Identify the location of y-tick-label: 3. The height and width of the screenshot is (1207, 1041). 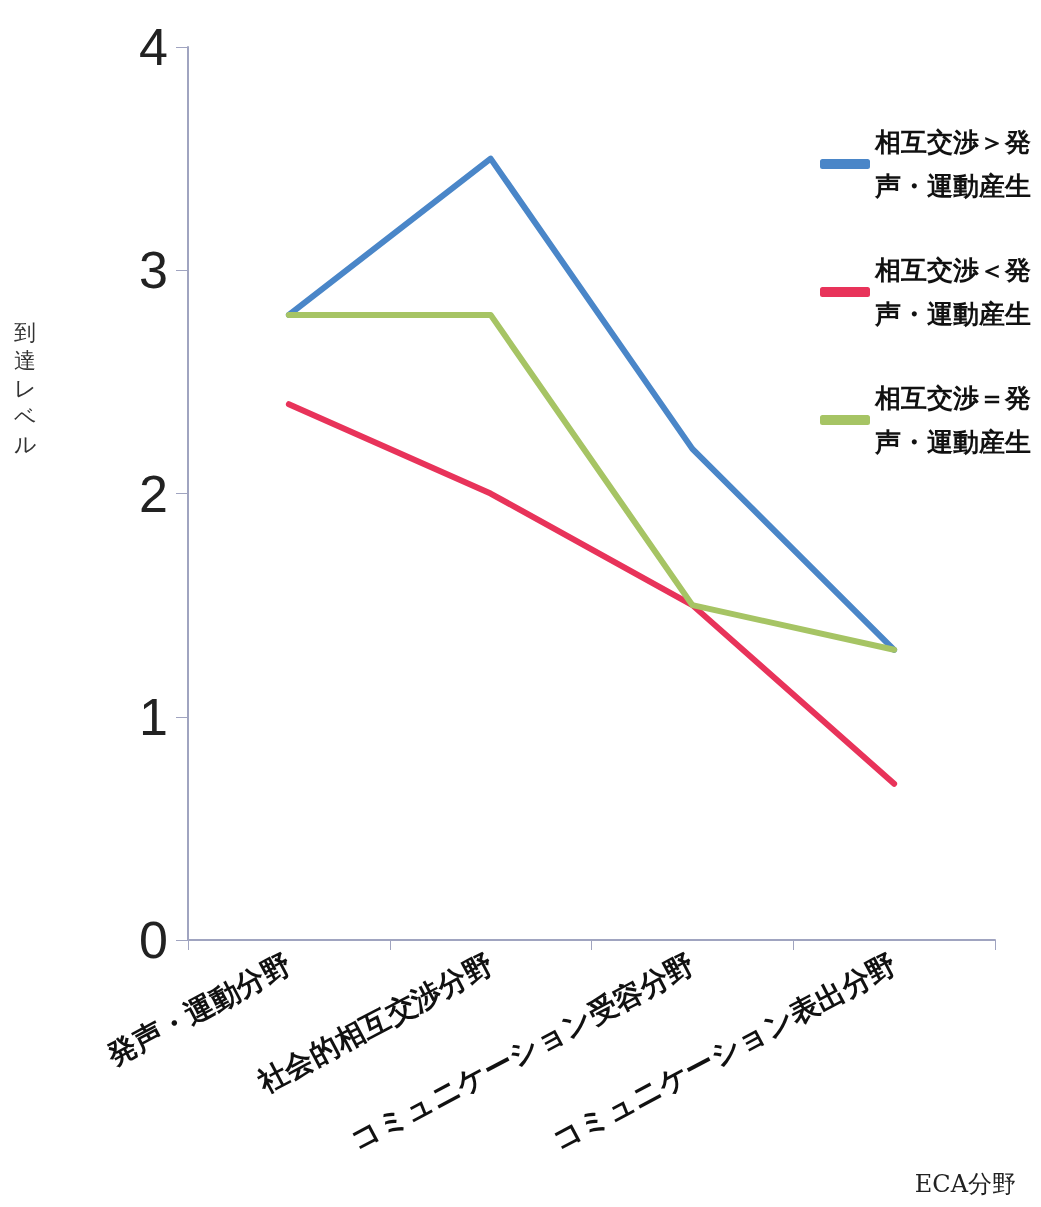
(153, 270).